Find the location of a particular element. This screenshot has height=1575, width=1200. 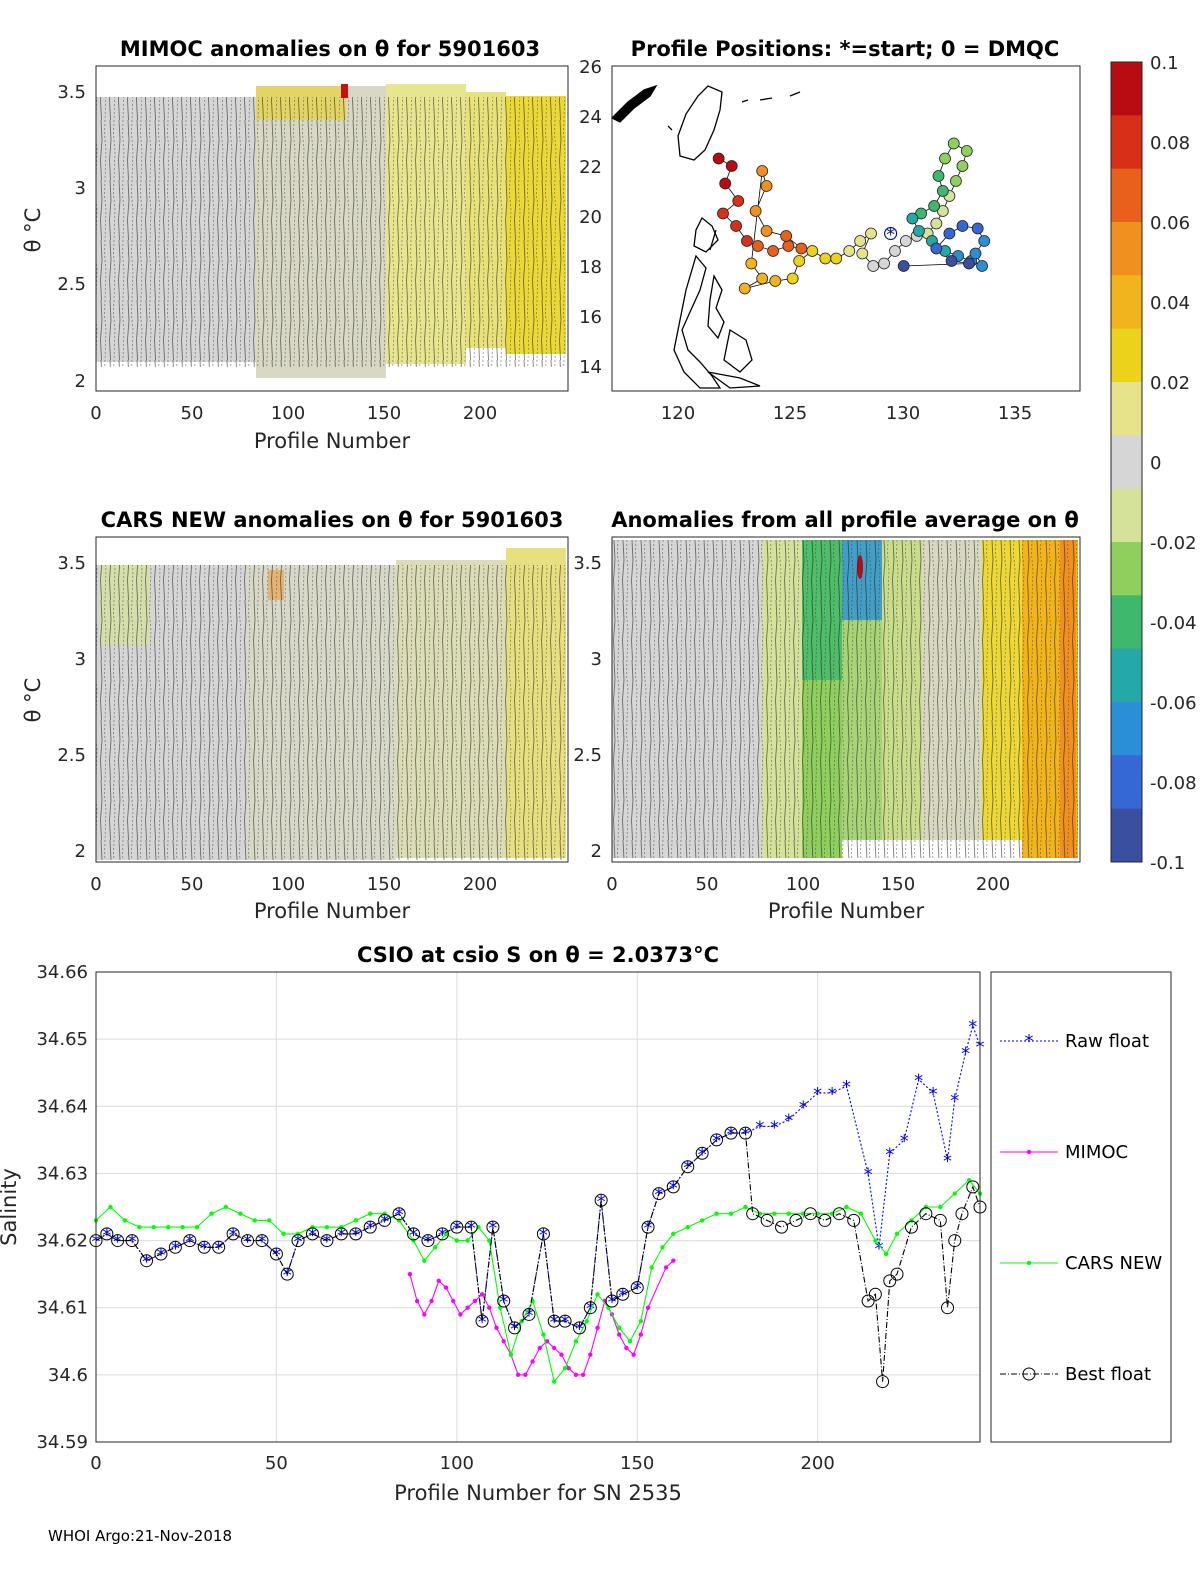

cars-ytick: 3.5 is located at coordinates (71, 563).